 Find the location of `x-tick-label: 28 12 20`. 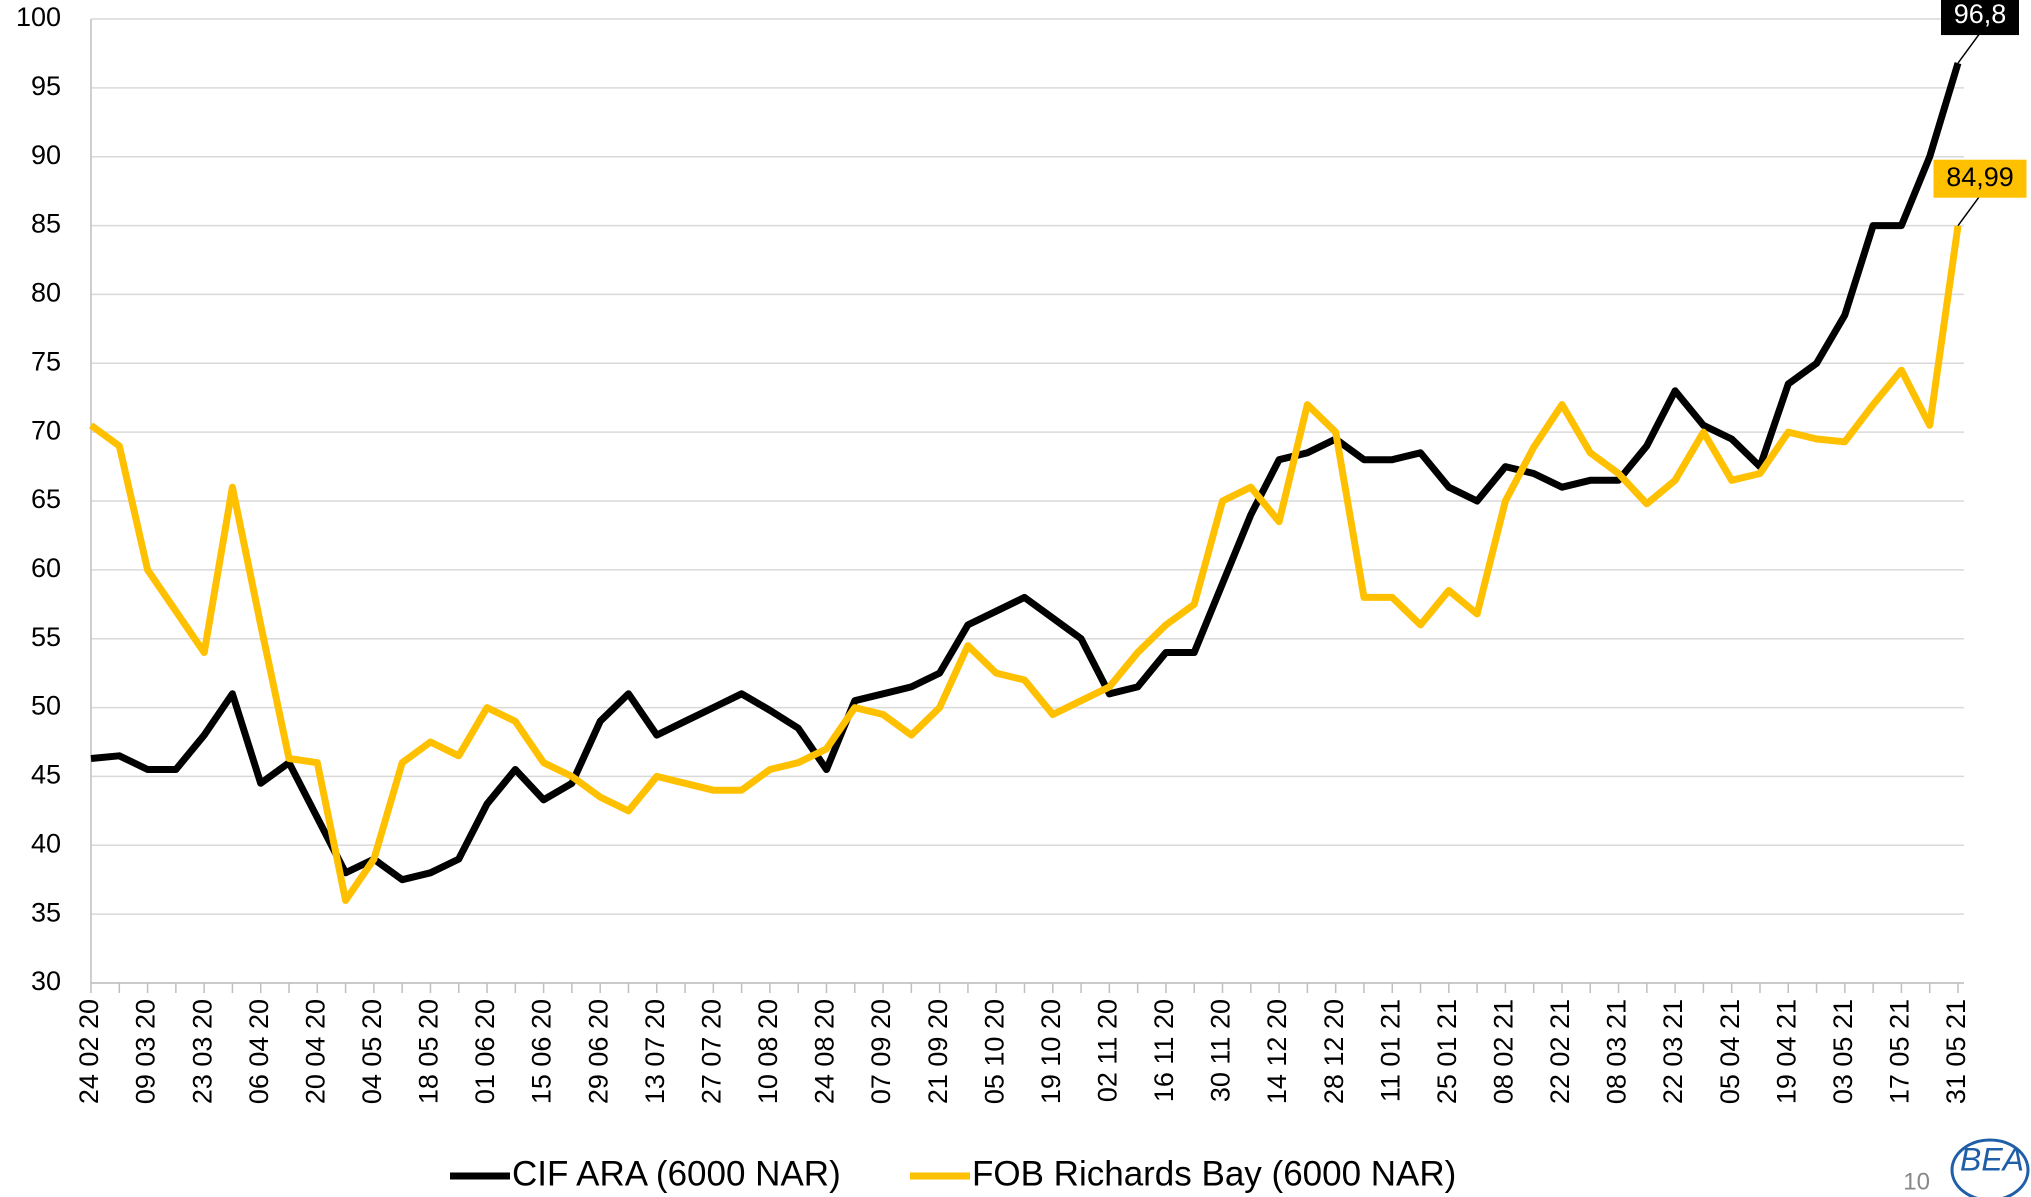

x-tick-label: 28 12 20 is located at coordinates (1334, 1051).